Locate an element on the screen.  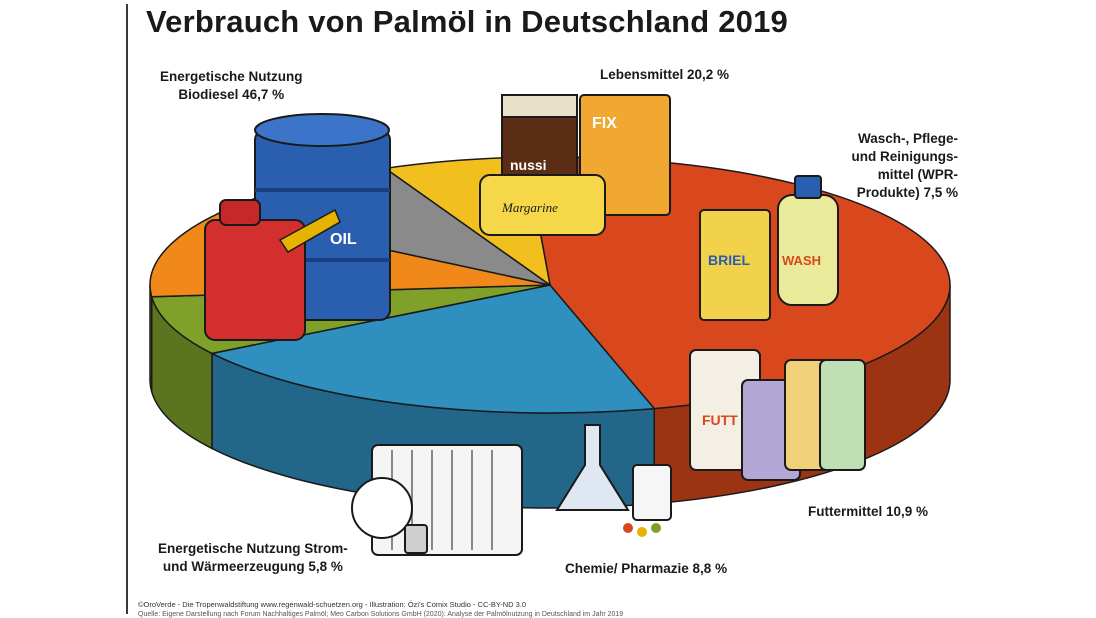
food-products-illustration: nussi FIX Margarine is located at coordinates (575, 165).